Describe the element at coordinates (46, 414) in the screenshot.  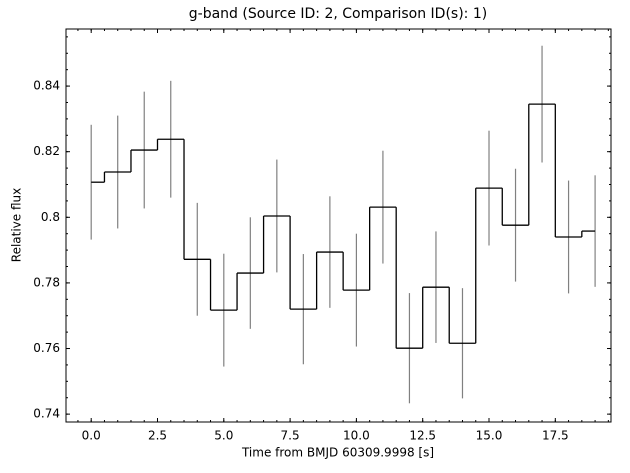
I see `y-tick-label: 0.74` at that location.